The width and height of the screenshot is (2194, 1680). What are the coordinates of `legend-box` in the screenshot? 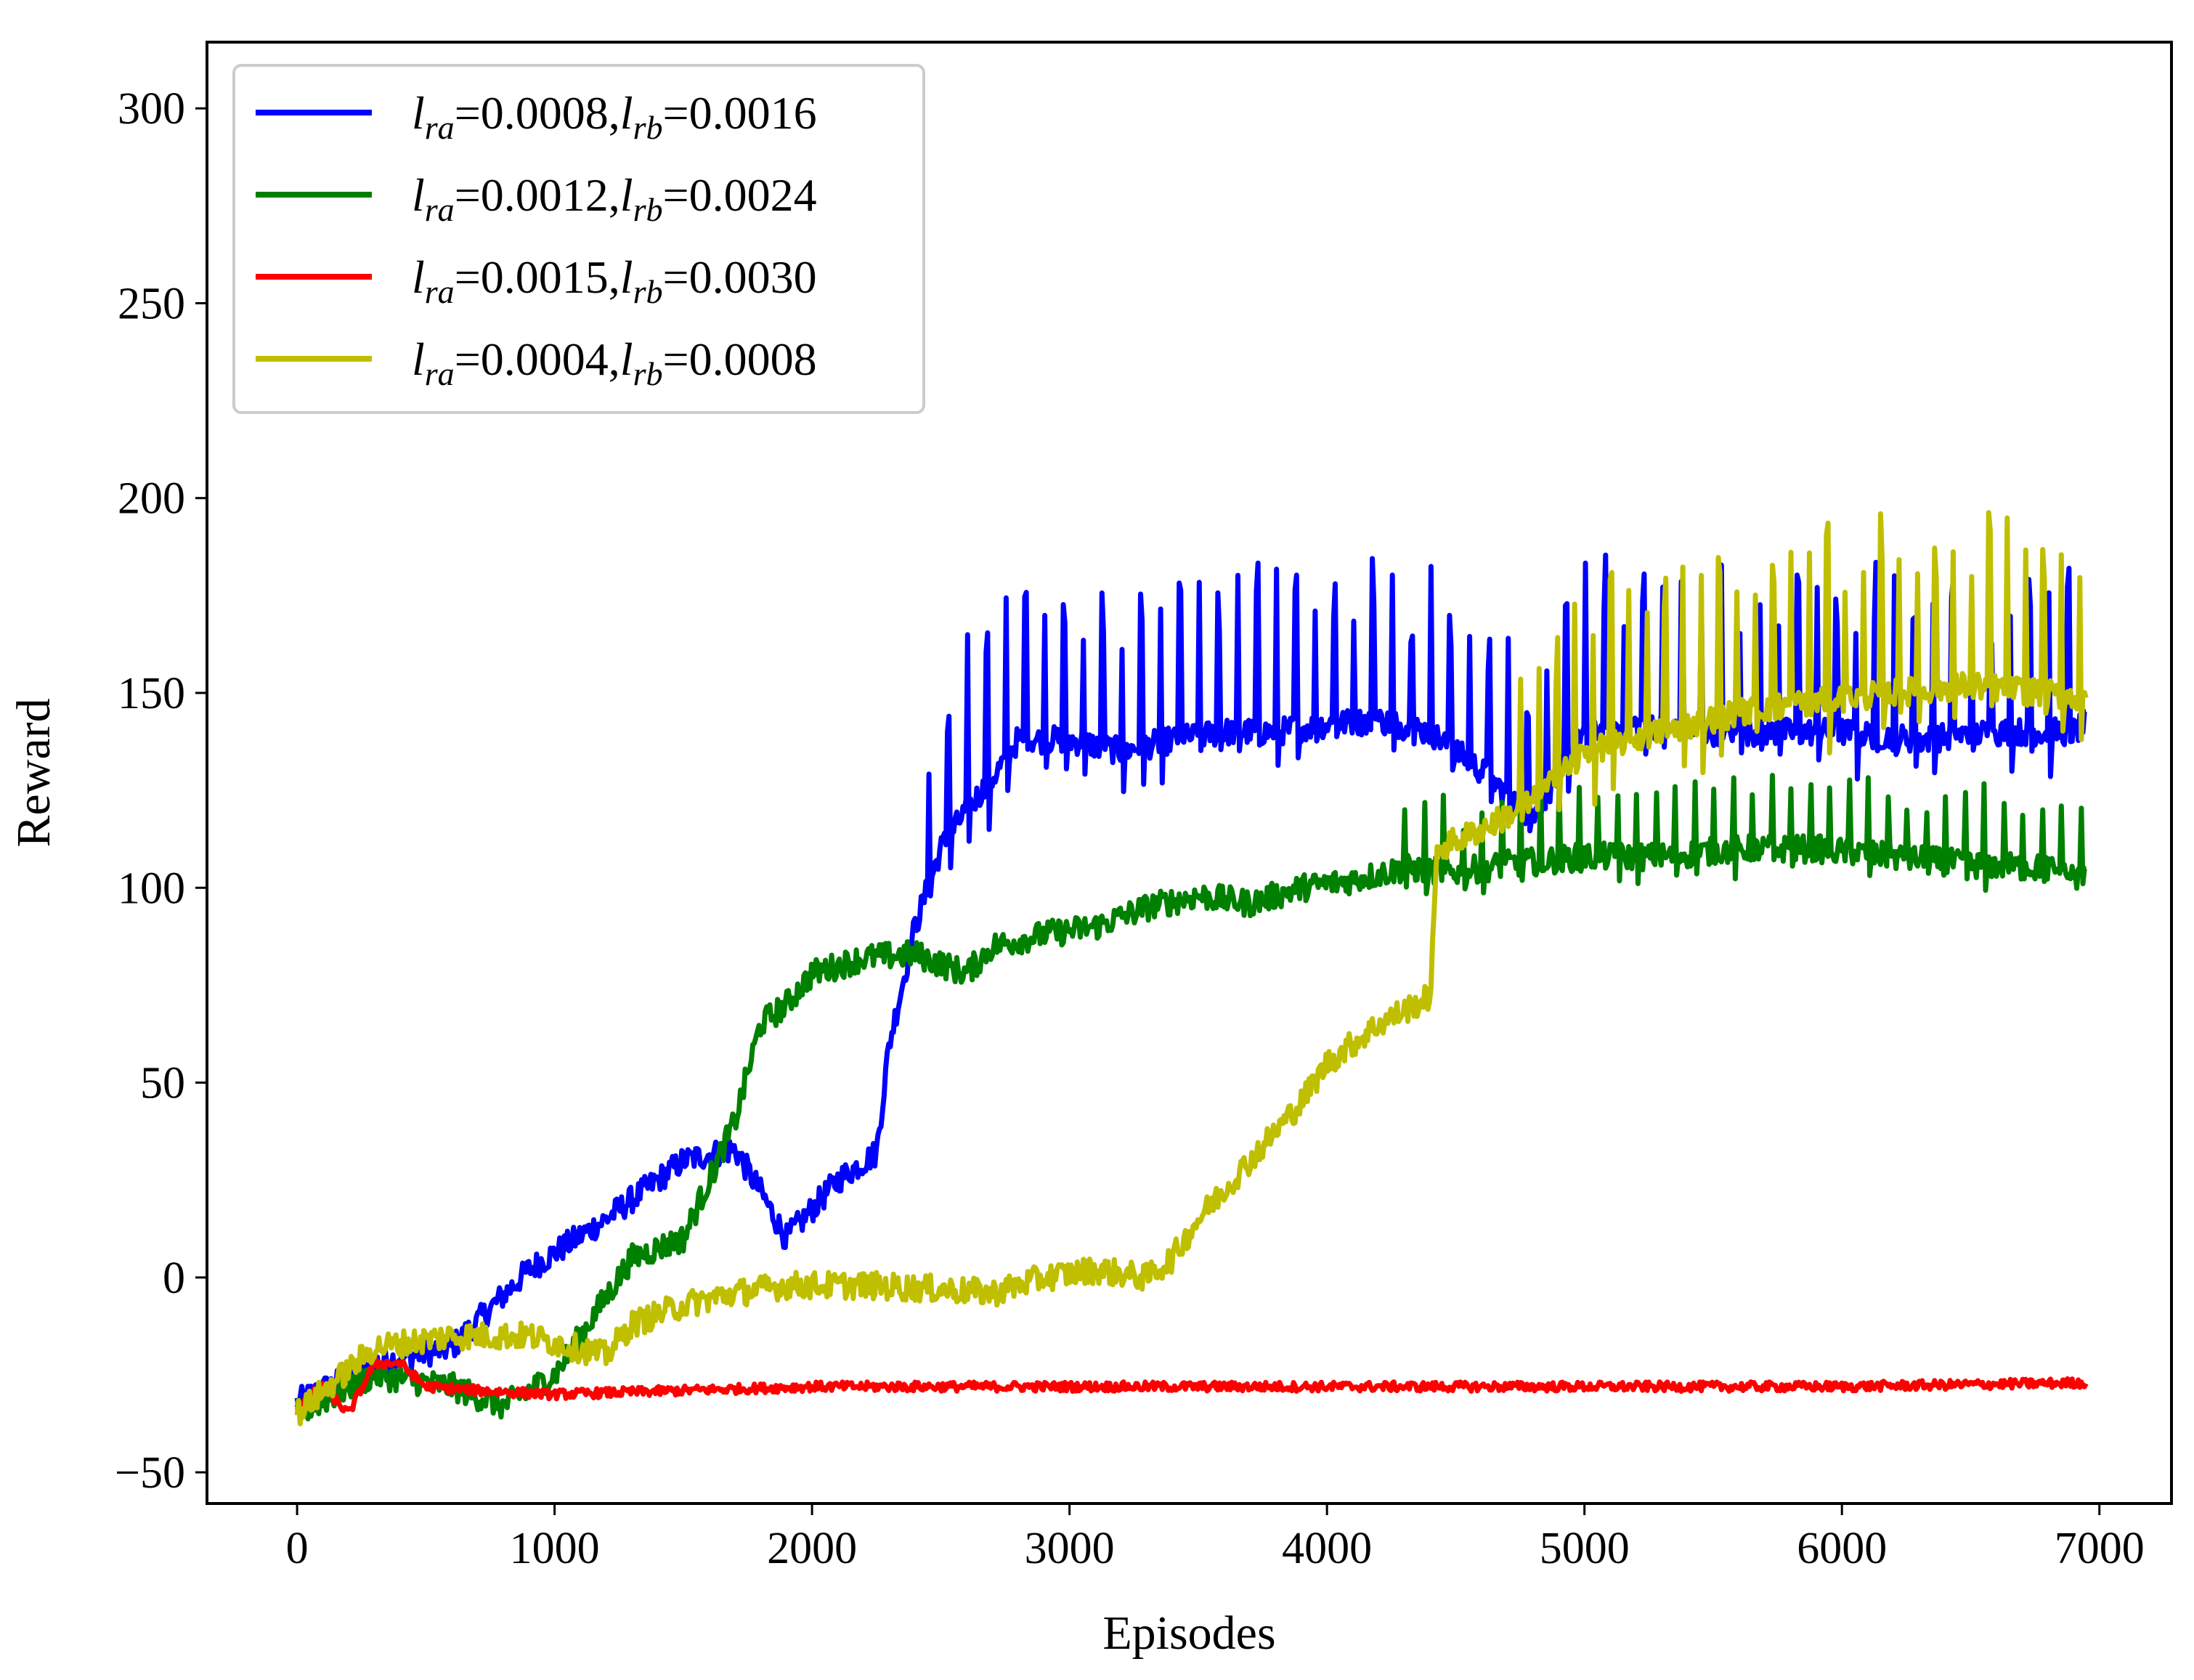 It's located at (578, 239).